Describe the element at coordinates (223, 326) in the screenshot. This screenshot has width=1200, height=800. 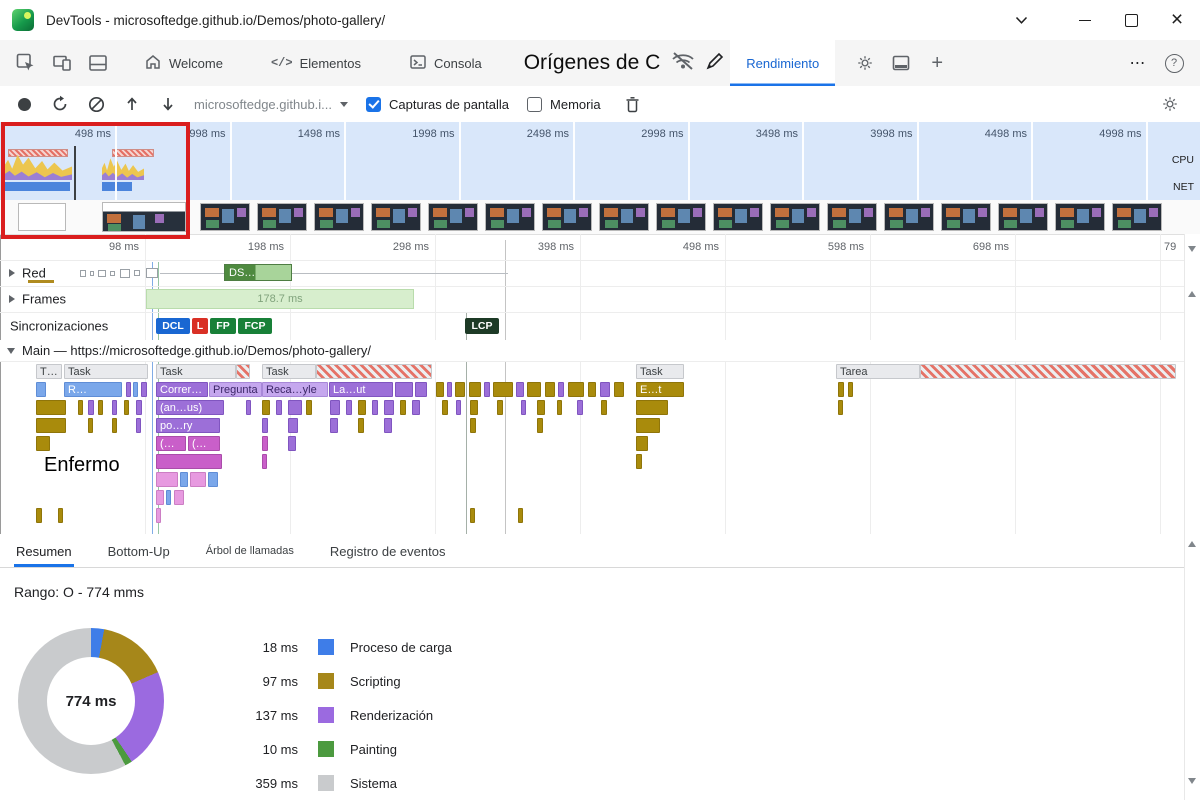
I see `timing-badge-fp: FP` at that location.